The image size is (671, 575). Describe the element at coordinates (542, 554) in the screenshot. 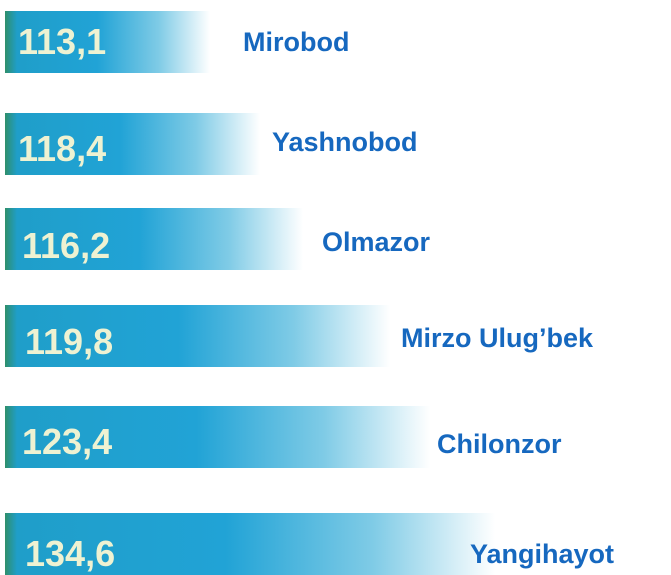

I see `district-name: Yangihayot` at that location.